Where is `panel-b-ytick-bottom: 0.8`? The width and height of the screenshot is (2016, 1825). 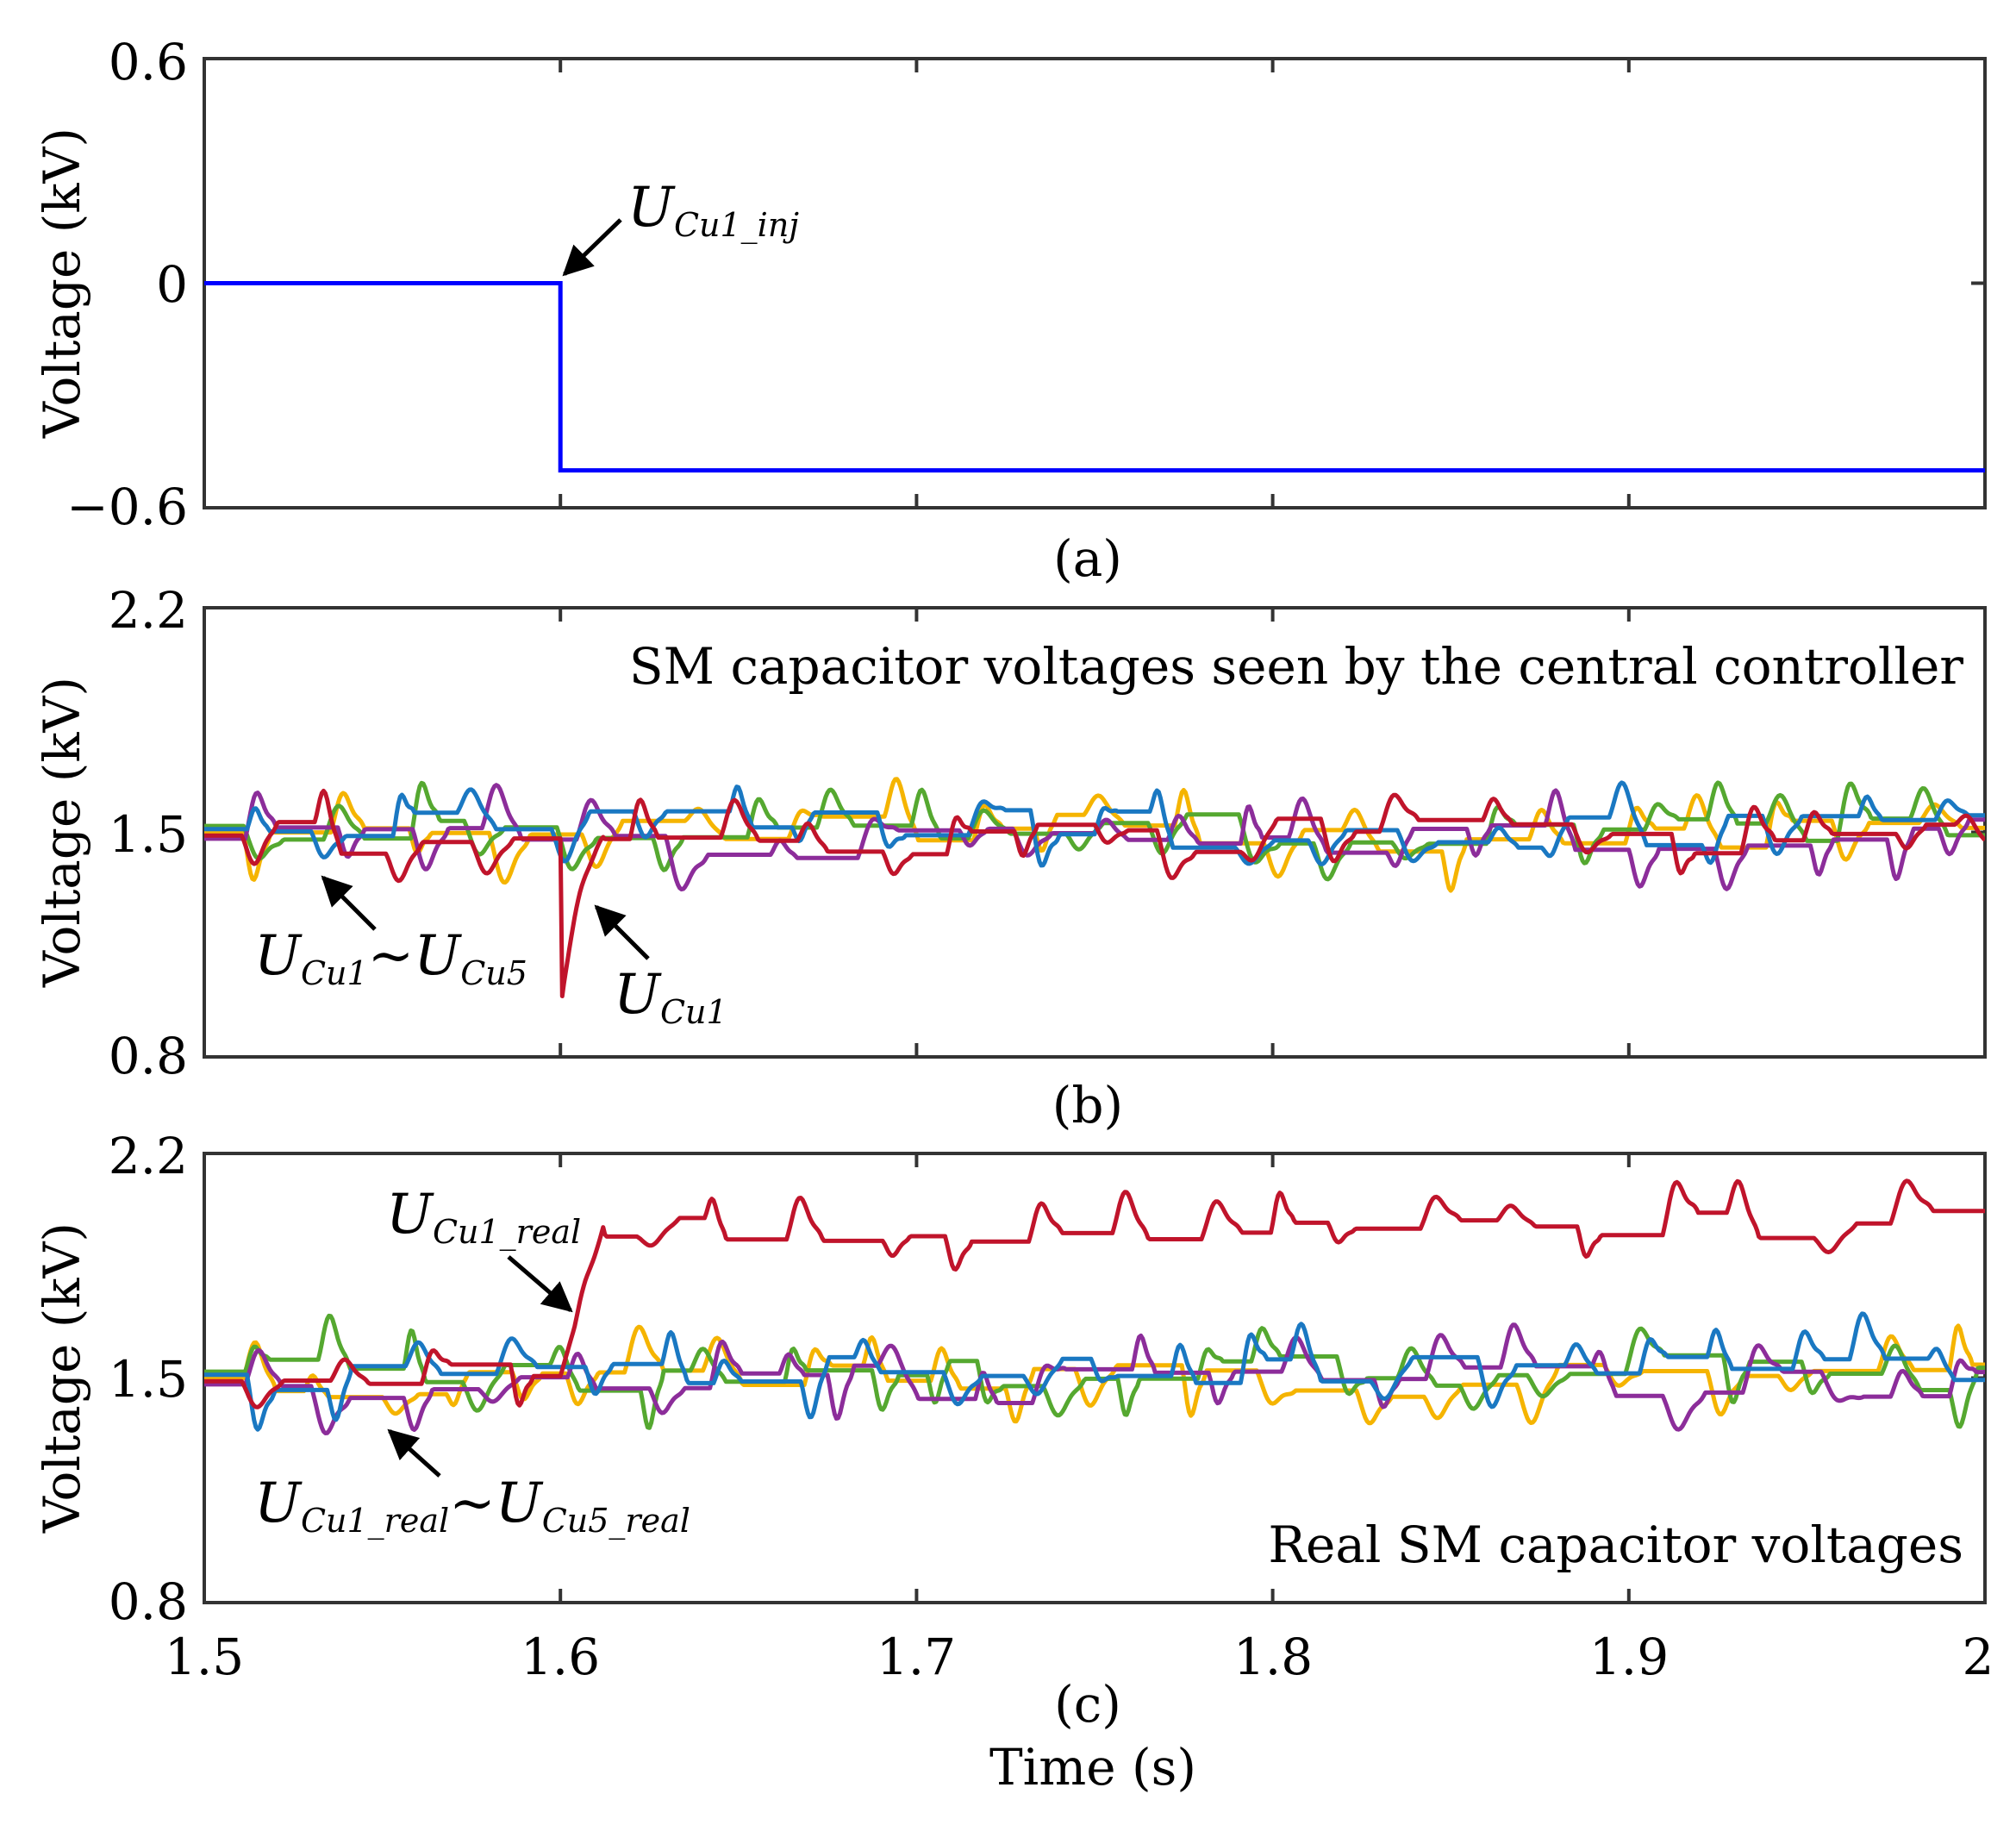
panel-b-ytick-bottom: 0.8 is located at coordinates (148, 1056).